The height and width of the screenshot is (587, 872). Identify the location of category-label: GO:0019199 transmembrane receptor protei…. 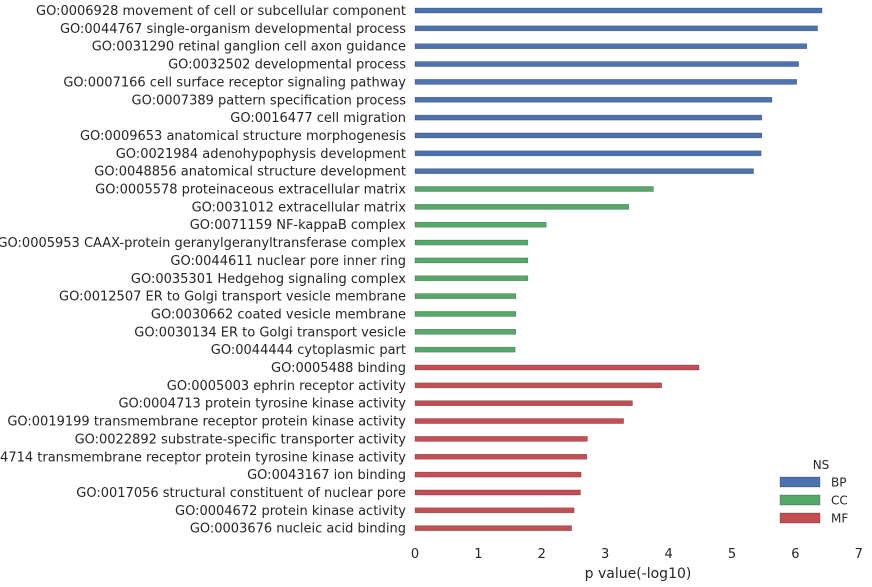
(206, 422).